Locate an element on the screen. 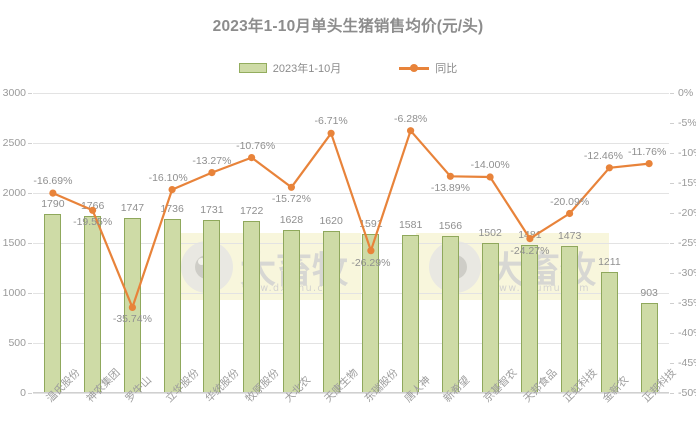 The image size is (696, 443). y-axis-tick-right: -25% is located at coordinates (687, 243).